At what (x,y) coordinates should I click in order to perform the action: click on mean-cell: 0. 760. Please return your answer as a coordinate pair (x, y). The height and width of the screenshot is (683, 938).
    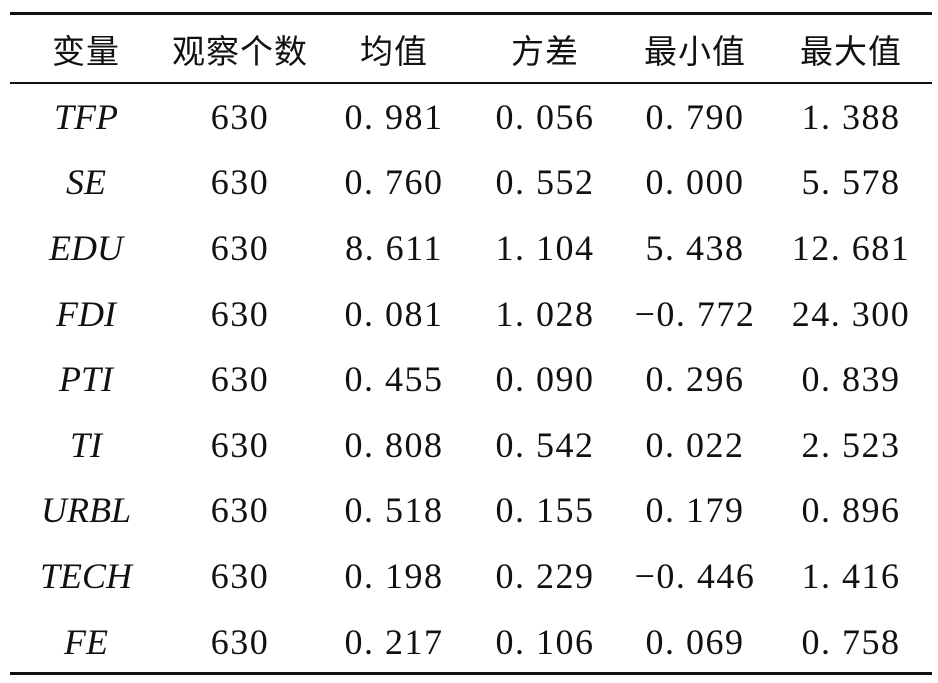
    Looking at the image, I should click on (394, 182).